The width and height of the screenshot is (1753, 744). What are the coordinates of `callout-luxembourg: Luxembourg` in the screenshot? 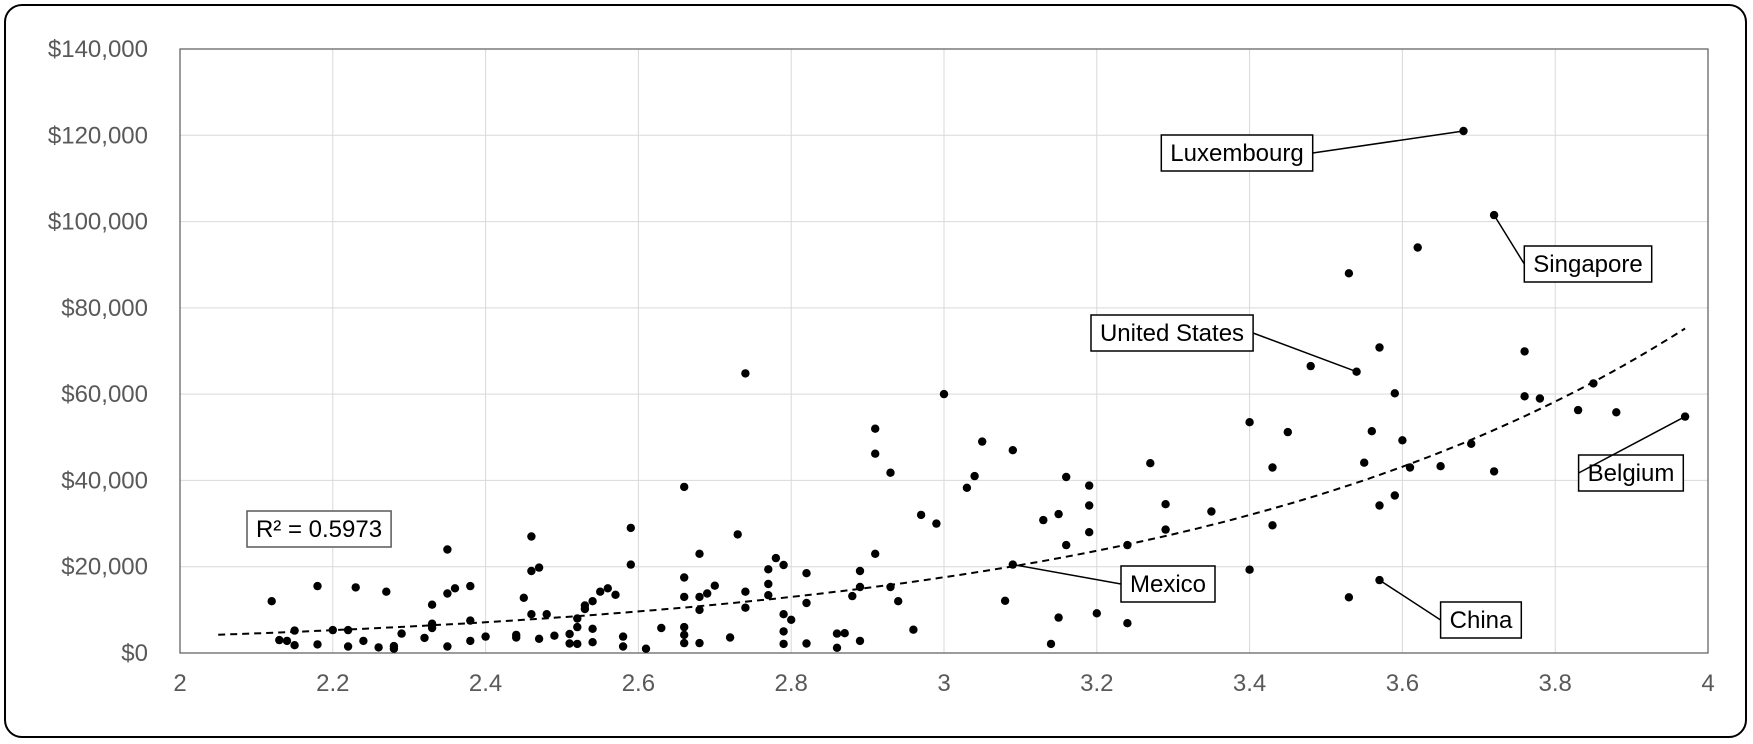 It's located at (1312, 151).